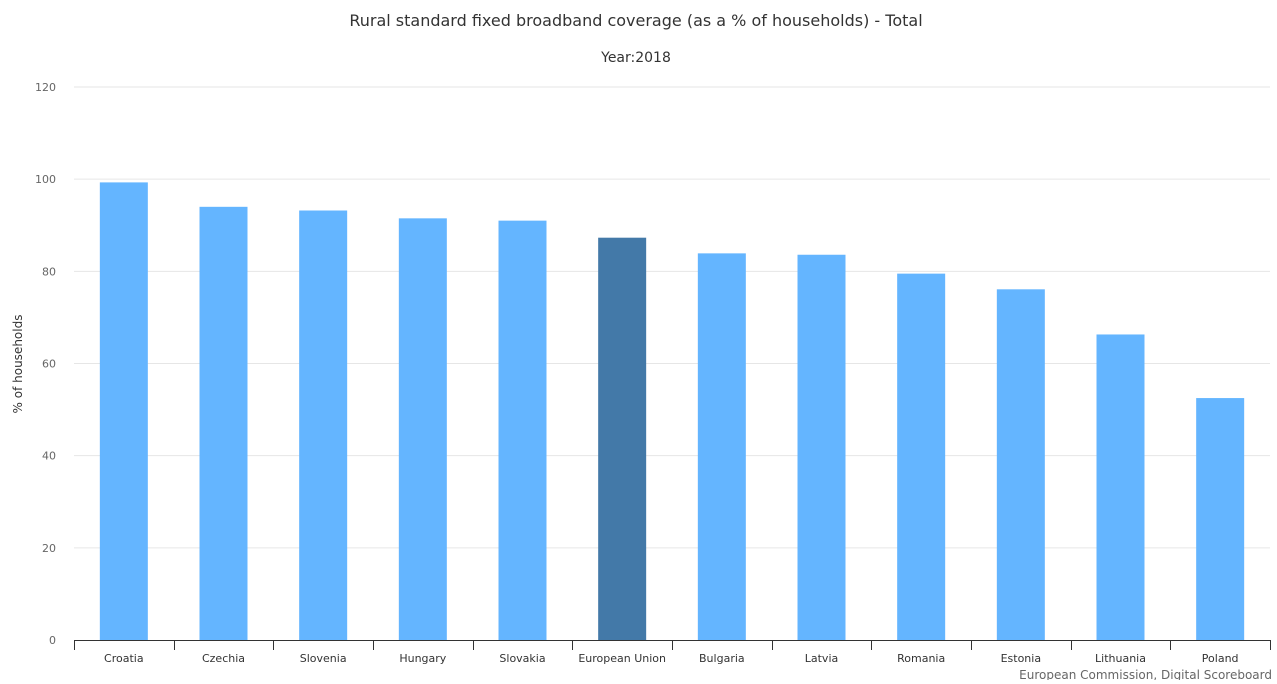 This screenshot has height=684, width=1277. Describe the element at coordinates (45, 87) in the screenshot. I see `y-tick-label: 120` at that location.